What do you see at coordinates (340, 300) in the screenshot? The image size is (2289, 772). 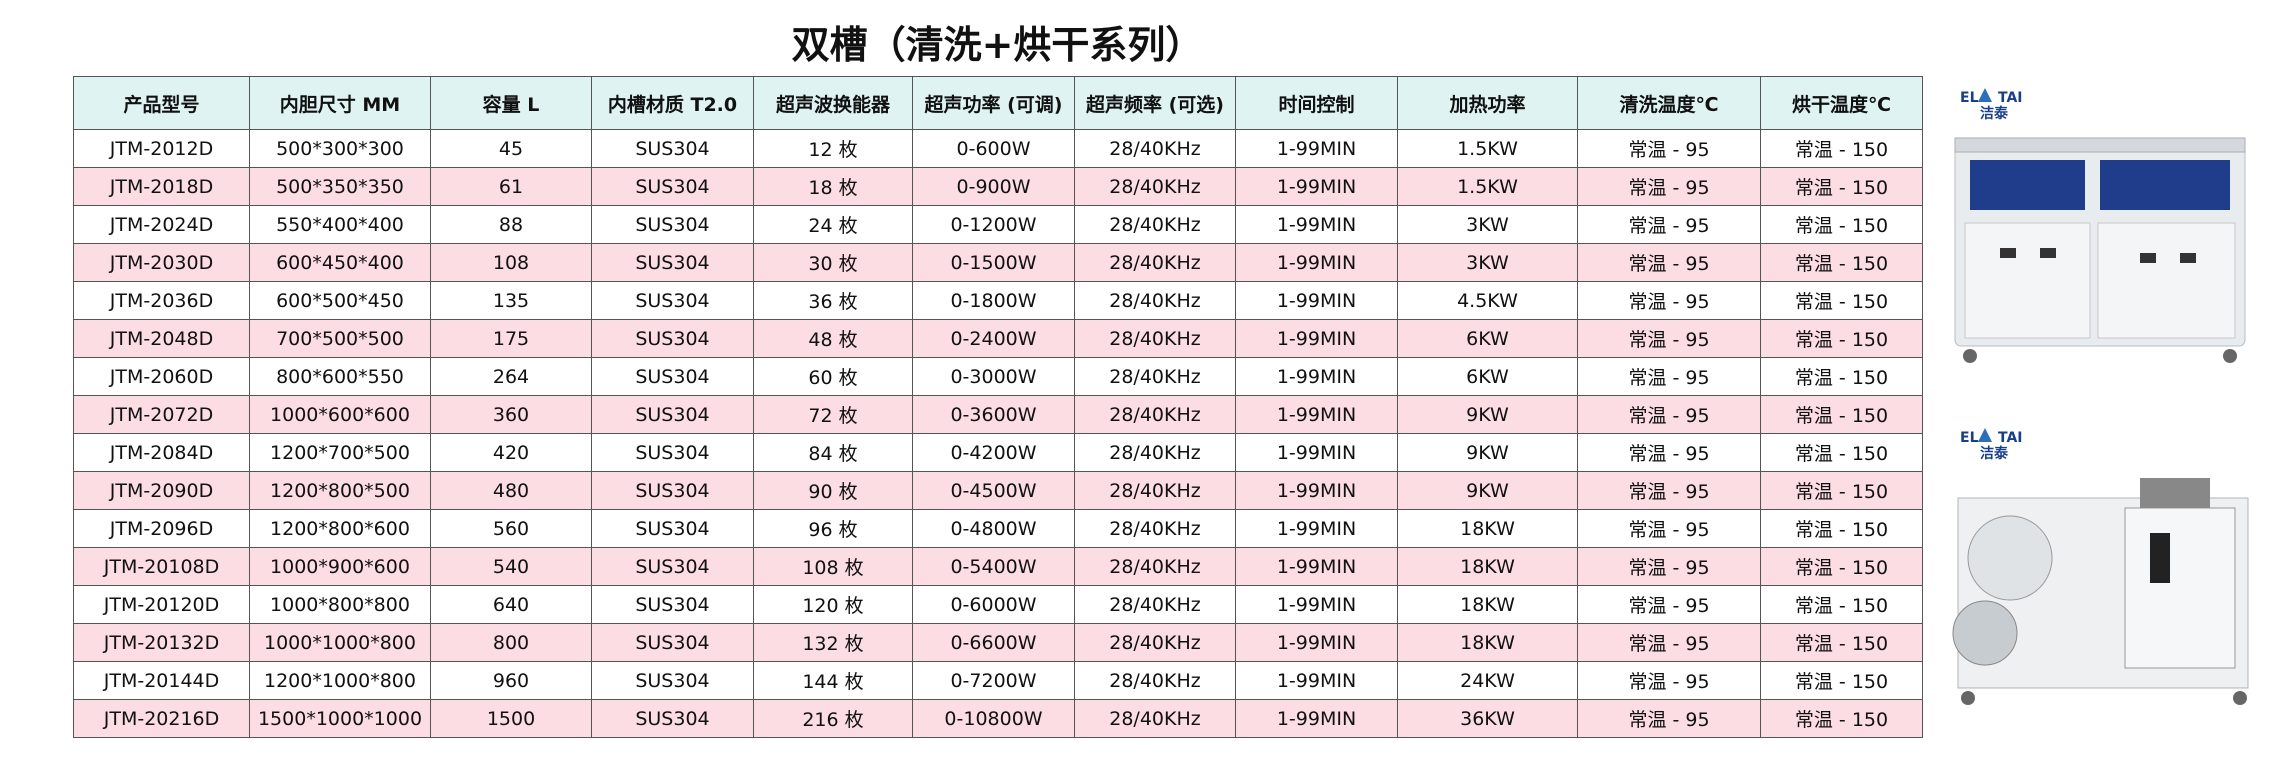 I see `table-cell: 600*500*450` at bounding box center [340, 300].